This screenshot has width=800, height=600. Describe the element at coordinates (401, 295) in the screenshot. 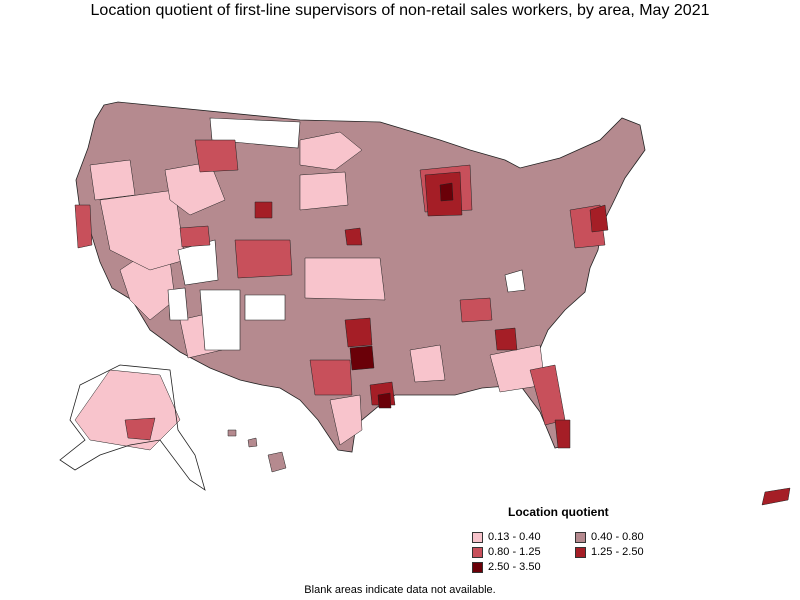

I see `highest-lq-areas` at that location.